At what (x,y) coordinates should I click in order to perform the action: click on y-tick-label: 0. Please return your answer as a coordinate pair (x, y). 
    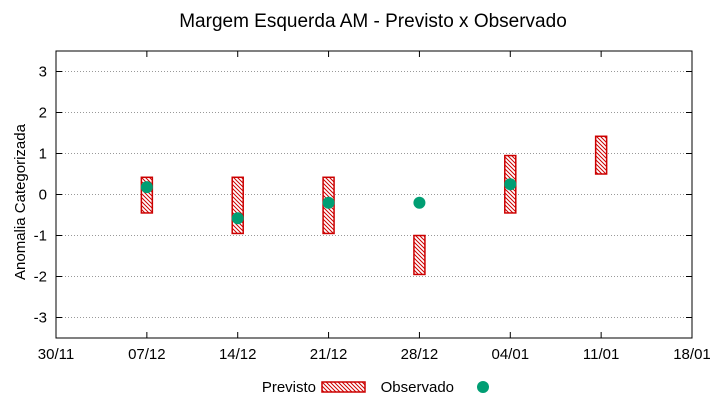
    Looking at the image, I should click on (43, 195).